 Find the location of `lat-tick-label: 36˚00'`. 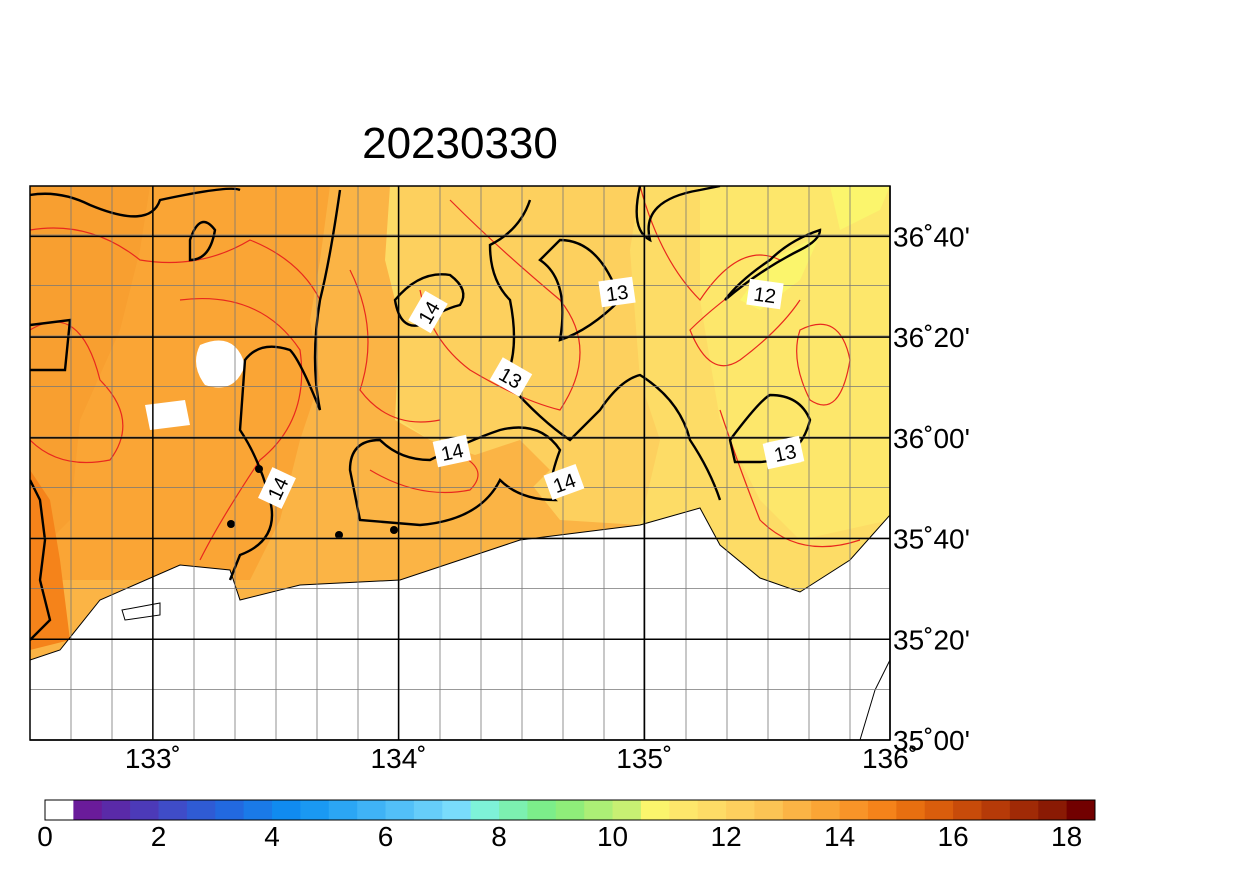

lat-tick-label: 36˚00' is located at coordinates (931, 438).